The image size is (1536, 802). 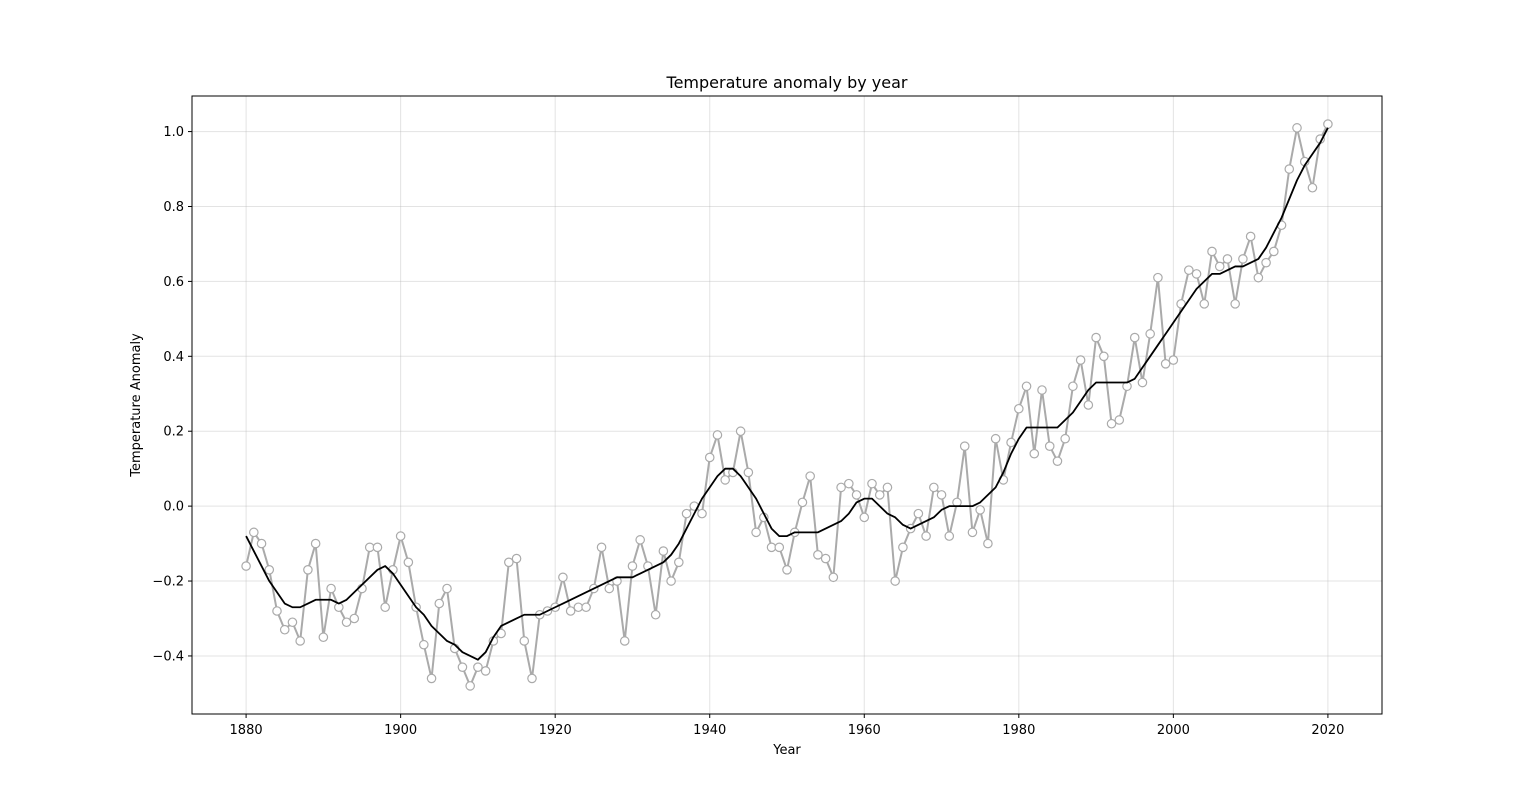 What do you see at coordinates (246, 730) in the screenshot?
I see `x-tick-label: 1880` at bounding box center [246, 730].